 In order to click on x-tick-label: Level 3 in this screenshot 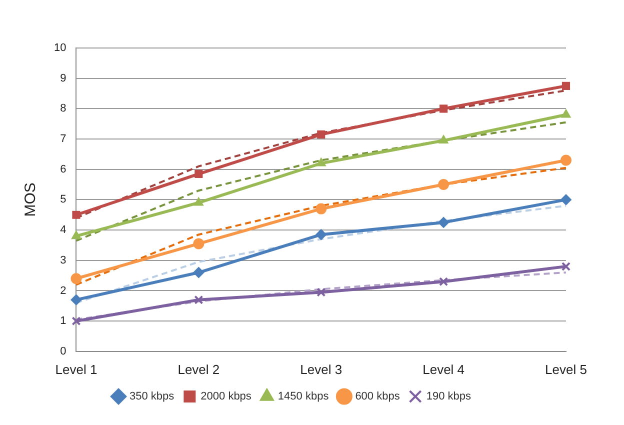, I will do `click(321, 369)`.